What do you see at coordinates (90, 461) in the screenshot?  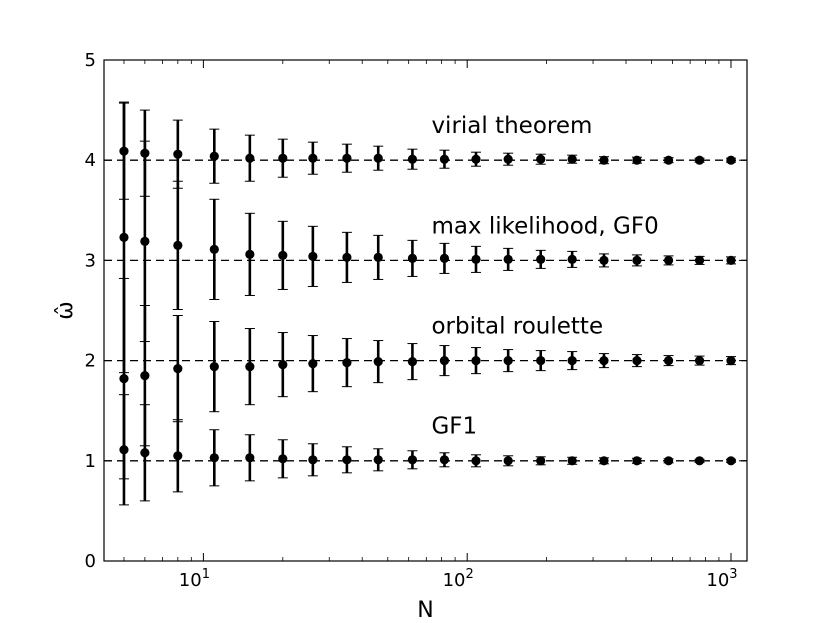 I see `y-tick-label: 1` at bounding box center [90, 461].